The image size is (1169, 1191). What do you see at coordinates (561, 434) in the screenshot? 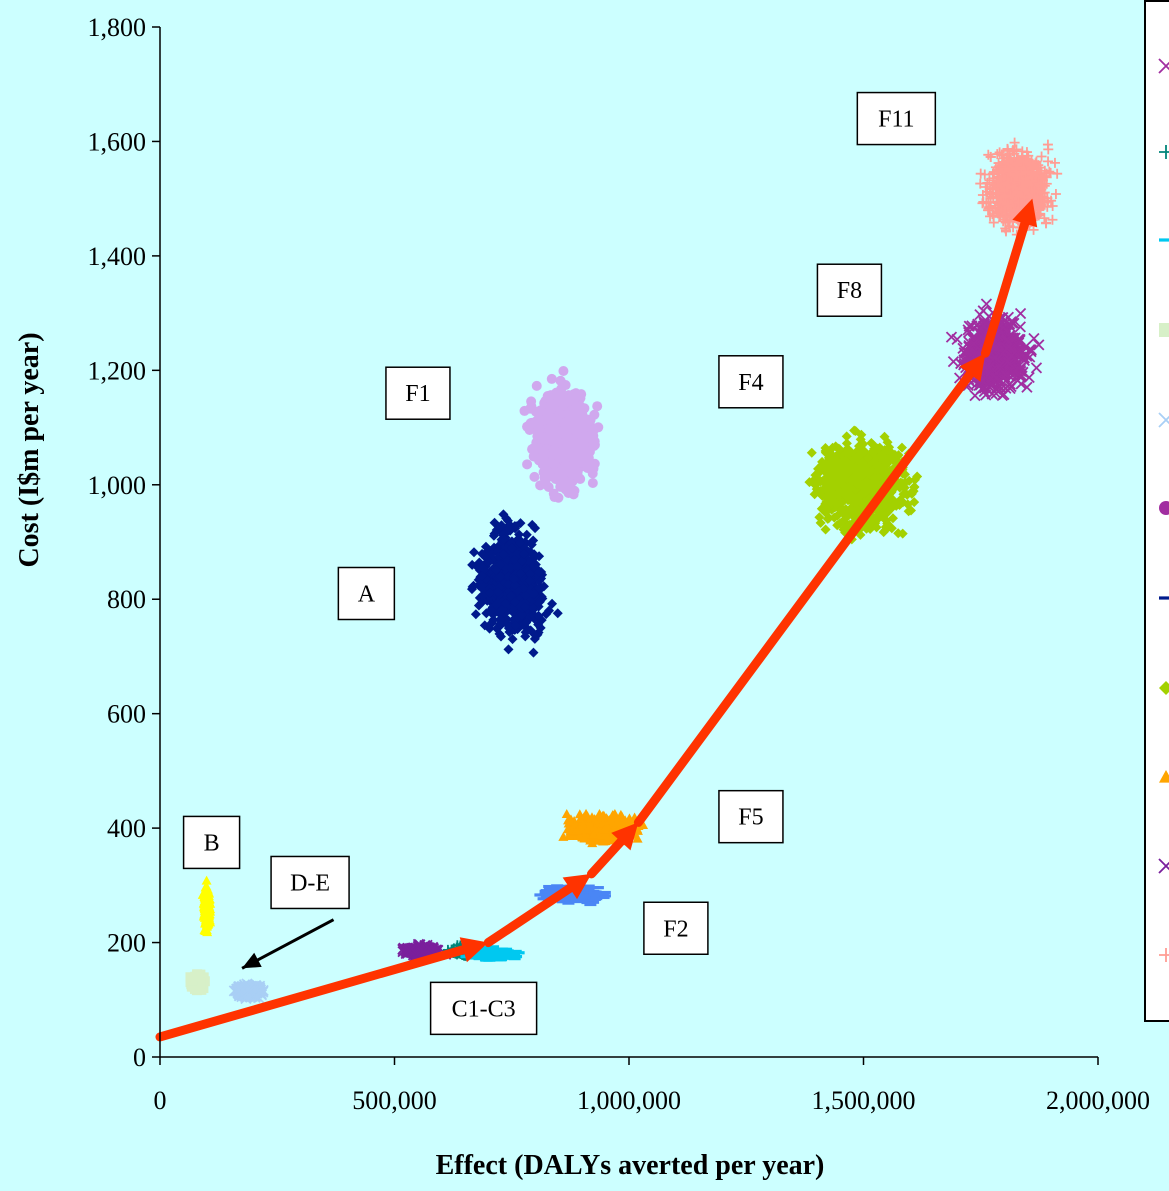
I see `cluster-f1` at bounding box center [561, 434].